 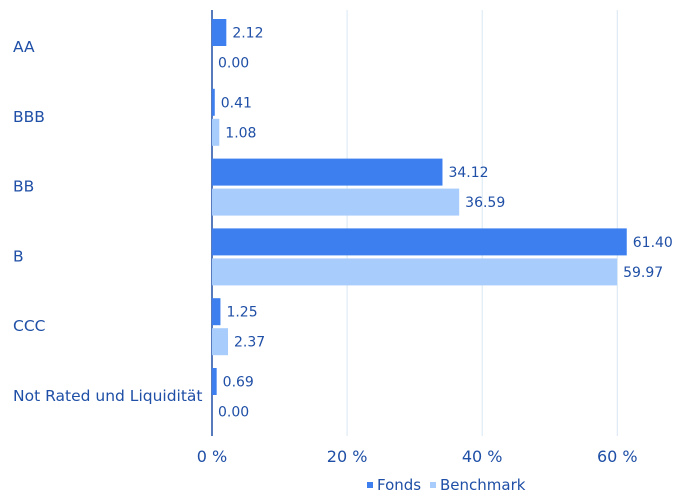 What do you see at coordinates (23, 187) in the screenshot?
I see `category-label: BB` at bounding box center [23, 187].